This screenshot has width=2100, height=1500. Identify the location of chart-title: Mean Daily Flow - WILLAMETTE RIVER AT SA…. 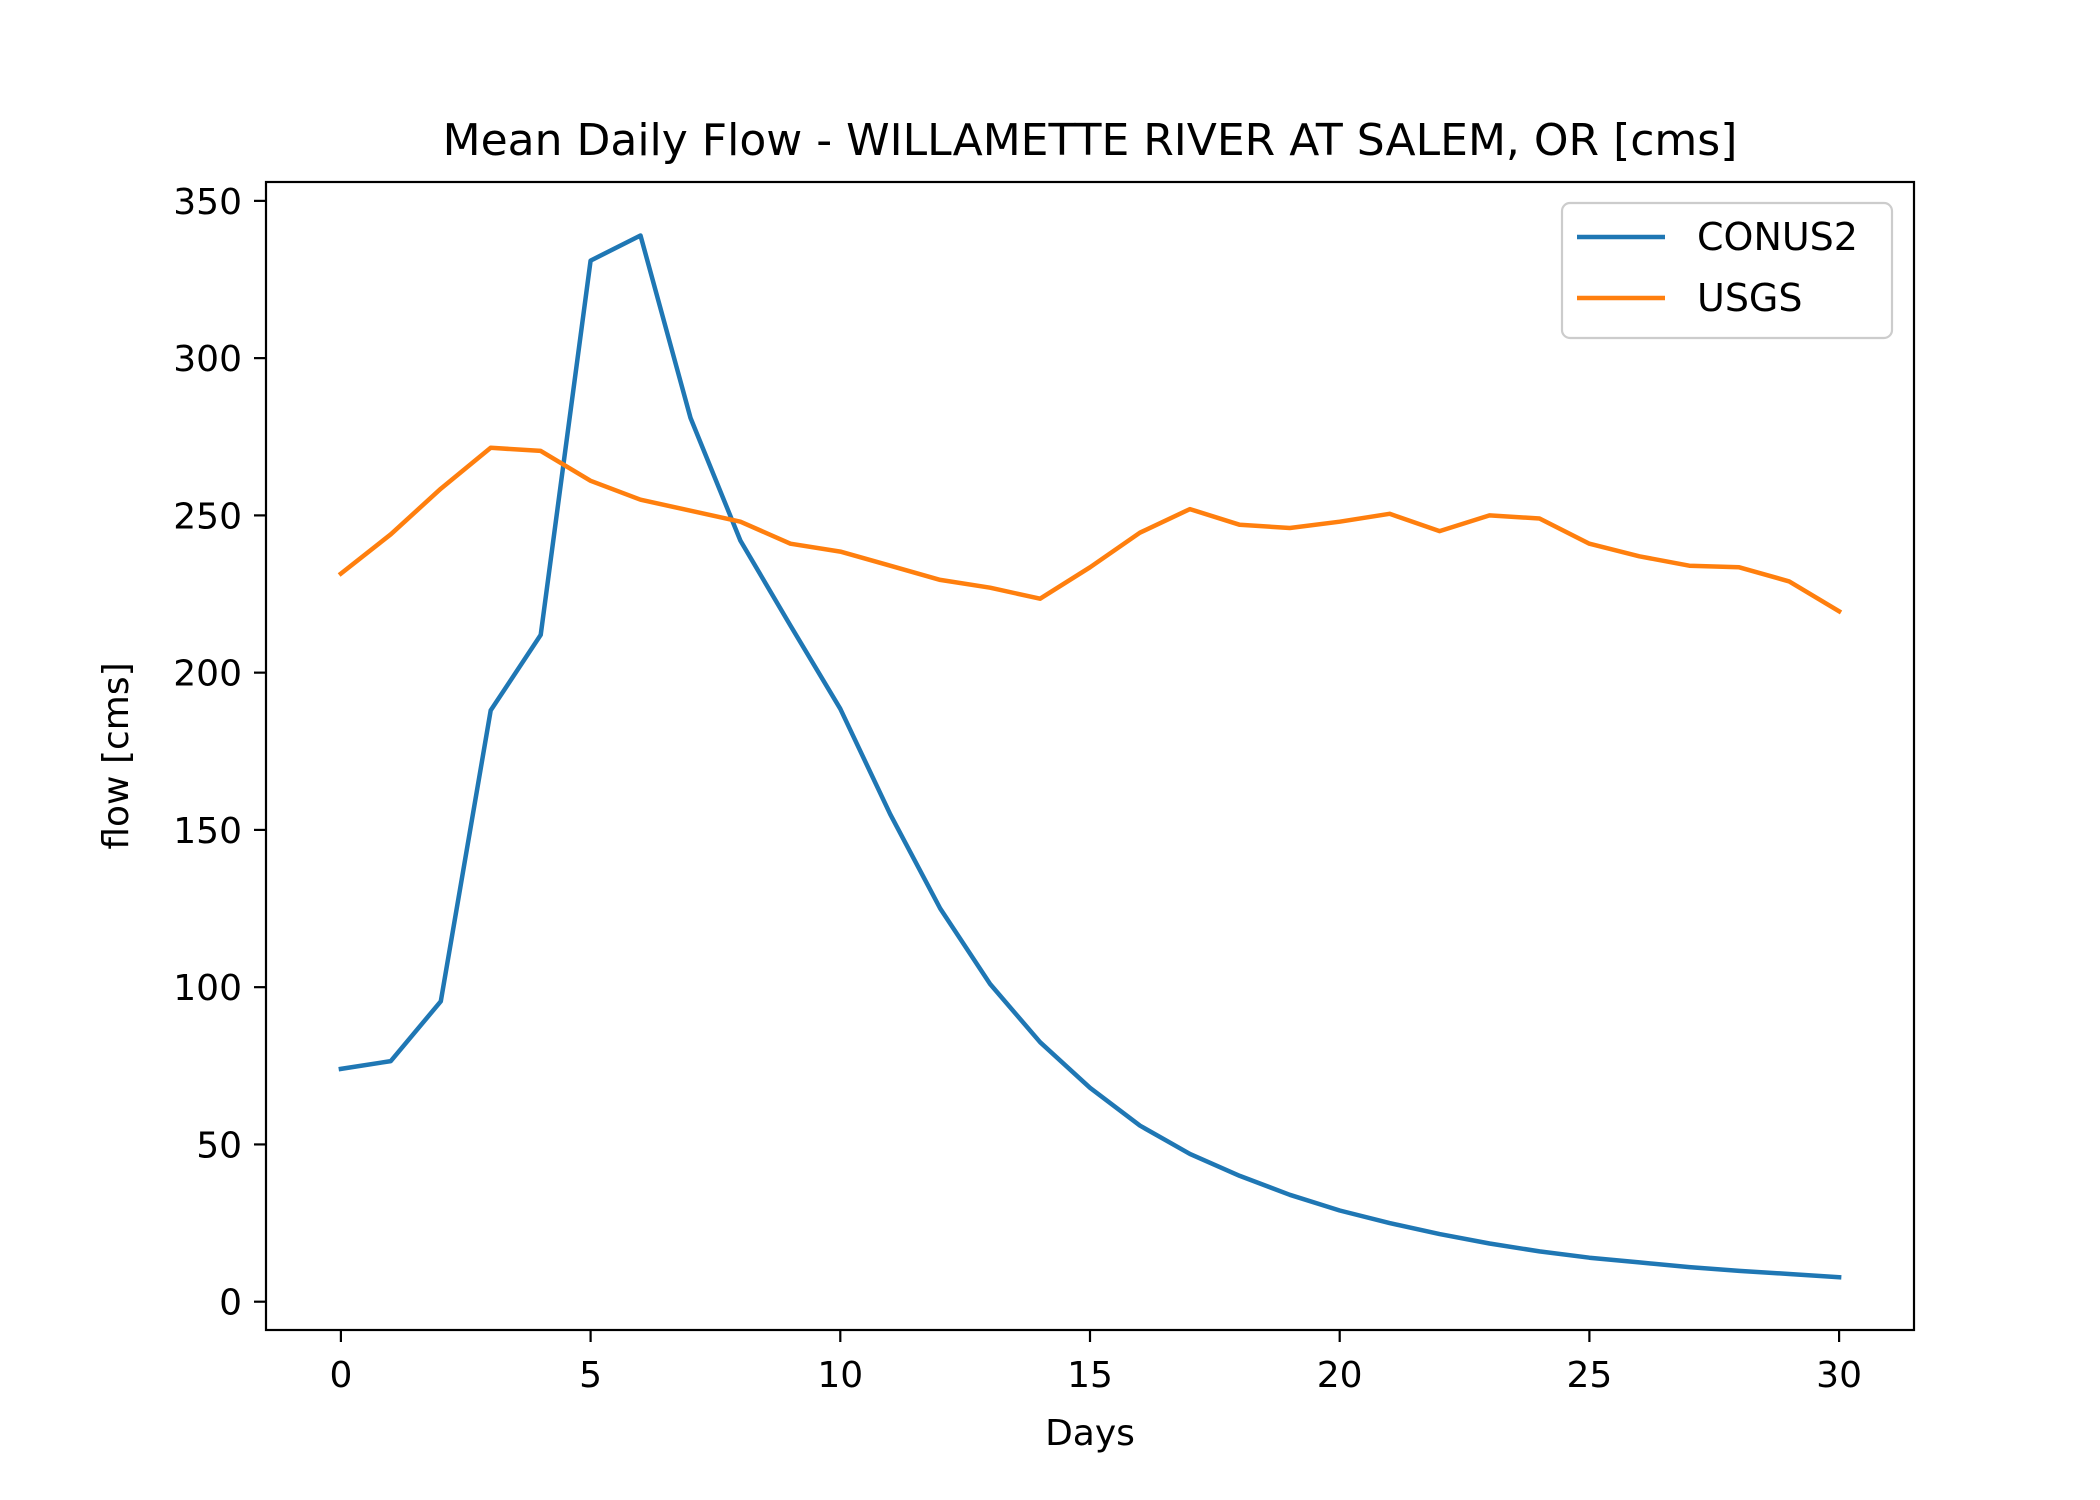
(1090, 140).